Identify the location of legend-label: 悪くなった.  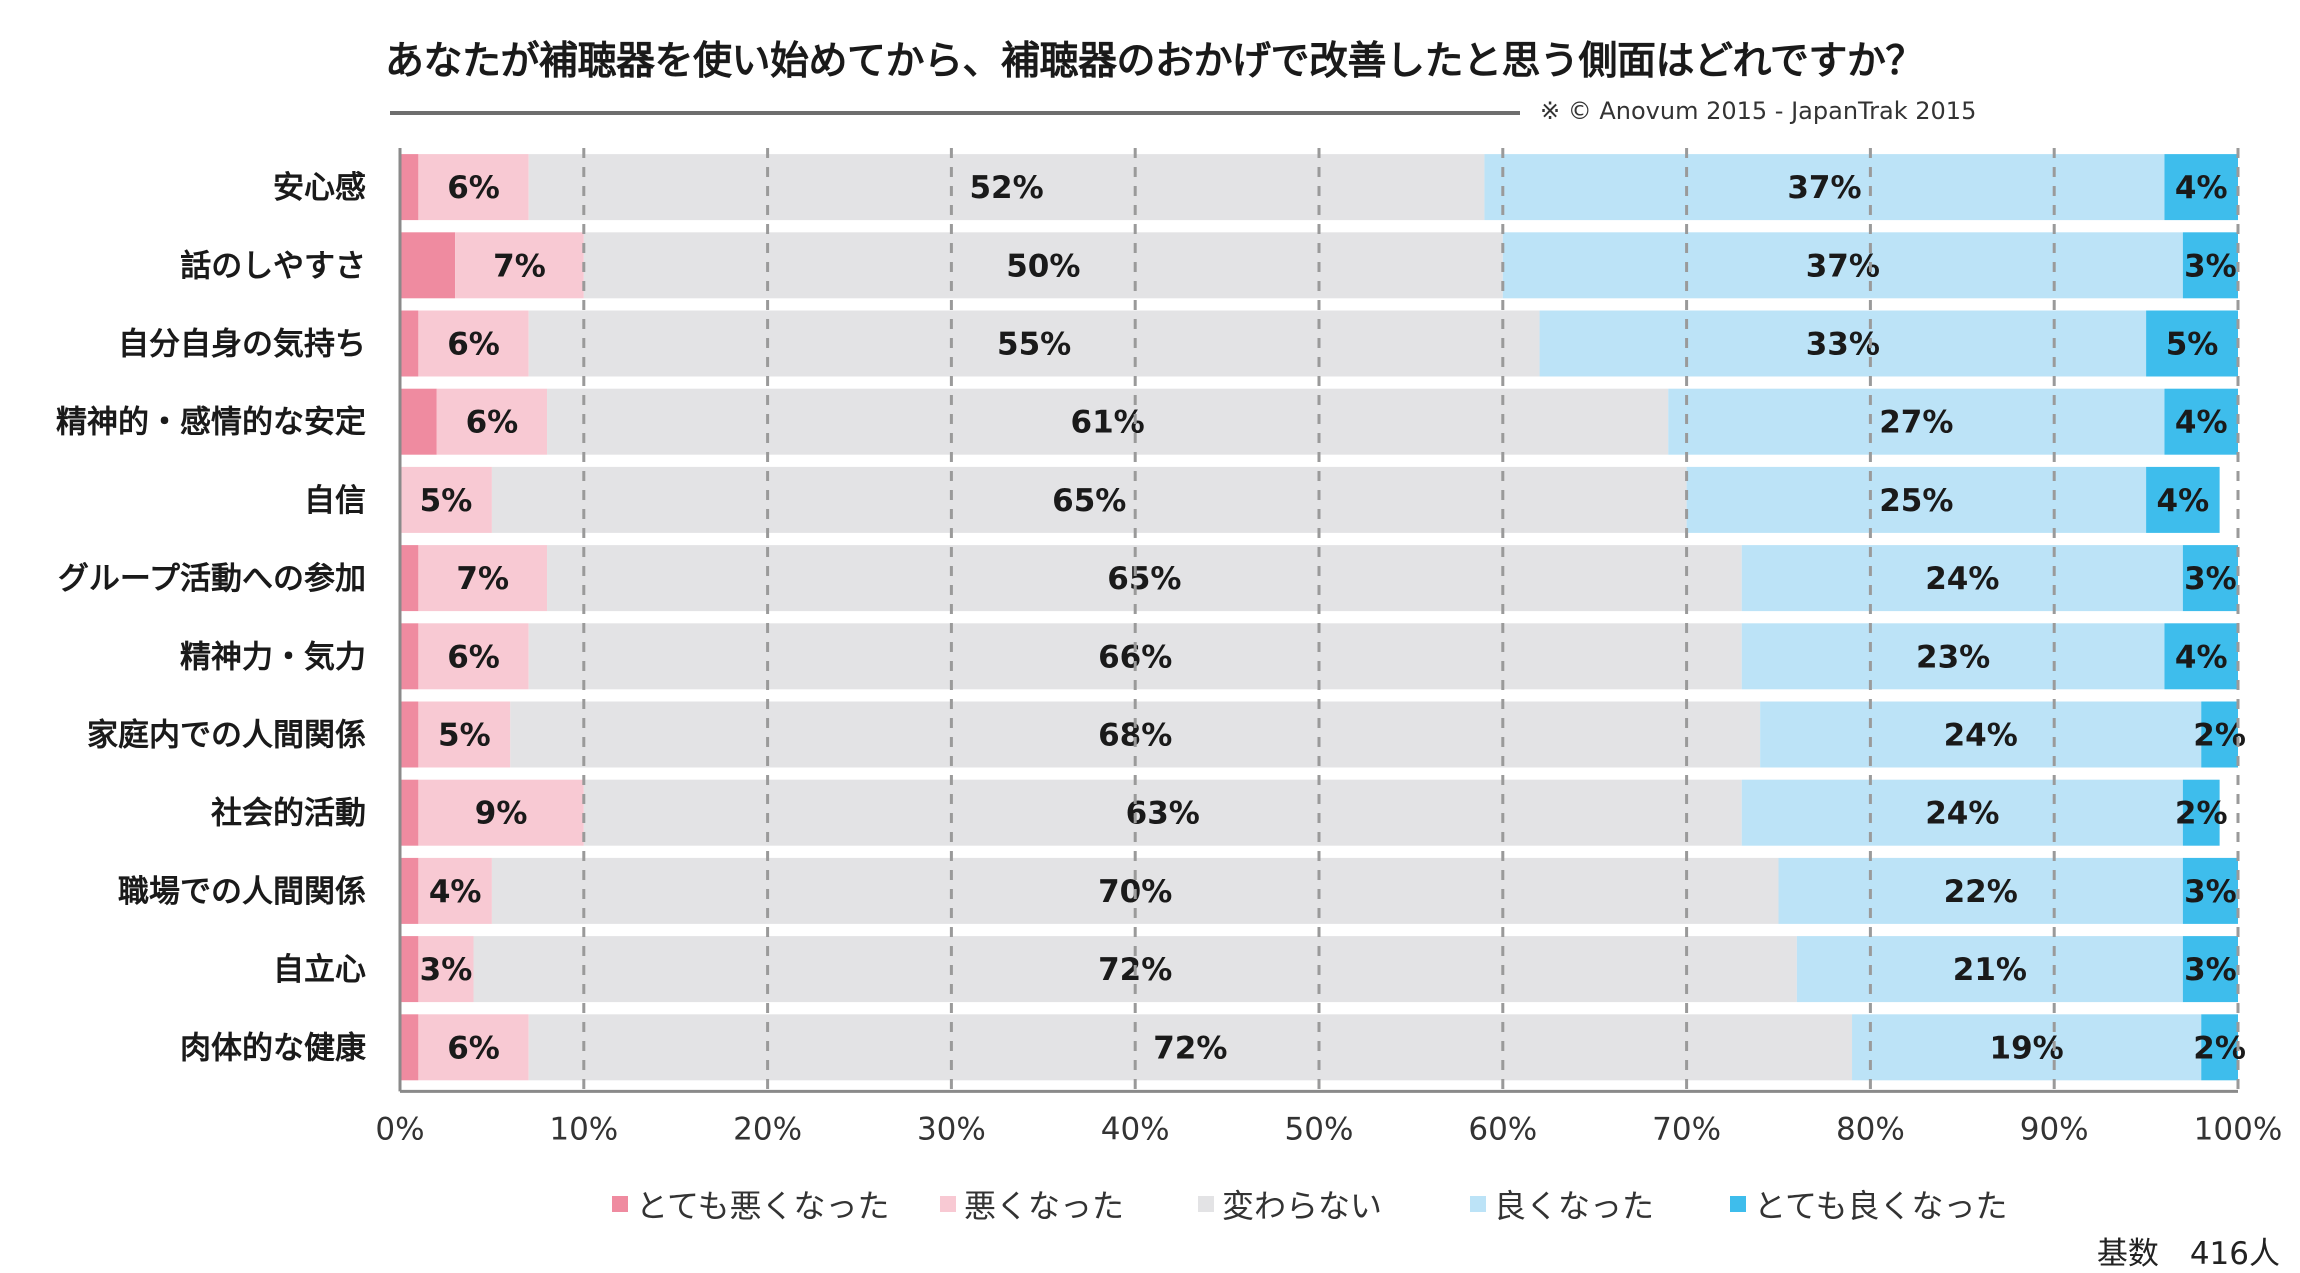
(1044, 1206).